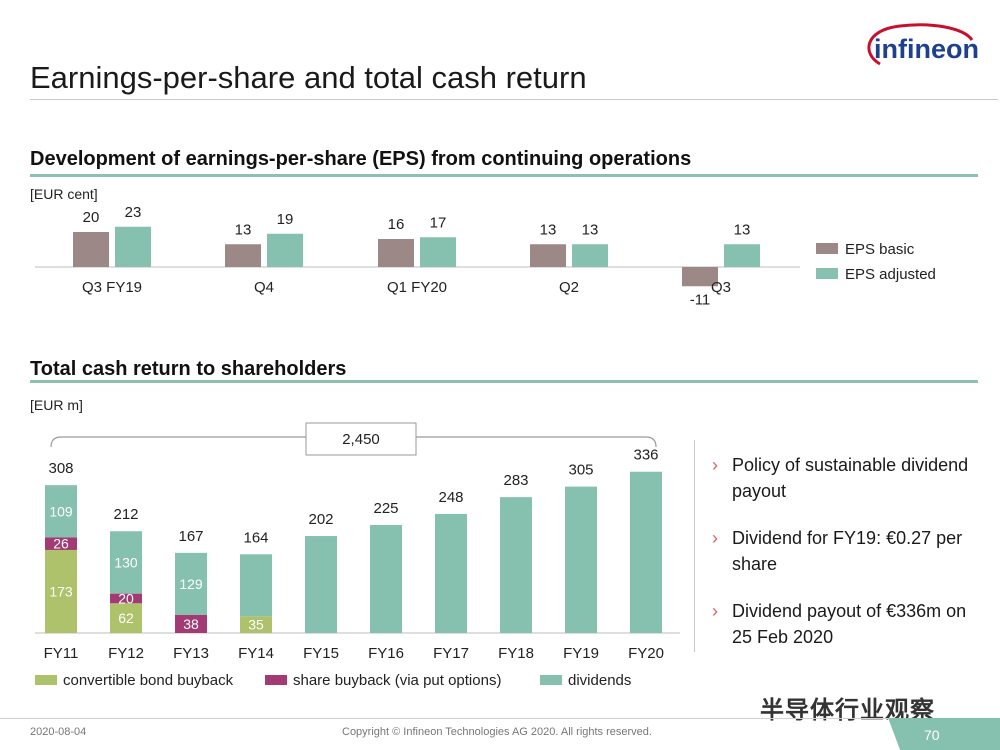 The image size is (1000, 750). I want to click on page-title: Earnings-per-share and total cash return, so click(308, 77).